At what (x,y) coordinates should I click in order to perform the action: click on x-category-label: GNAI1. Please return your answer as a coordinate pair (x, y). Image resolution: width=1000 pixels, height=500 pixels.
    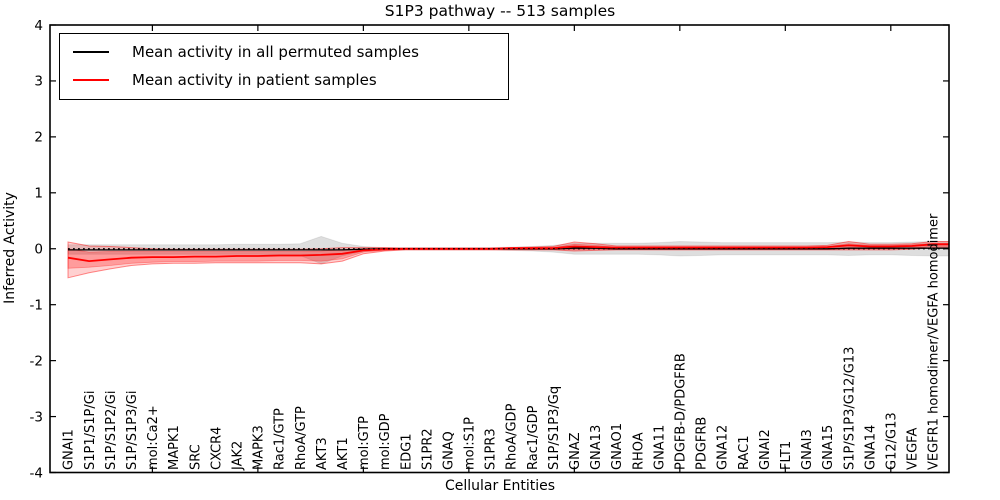
    Looking at the image, I should click on (69, 449).